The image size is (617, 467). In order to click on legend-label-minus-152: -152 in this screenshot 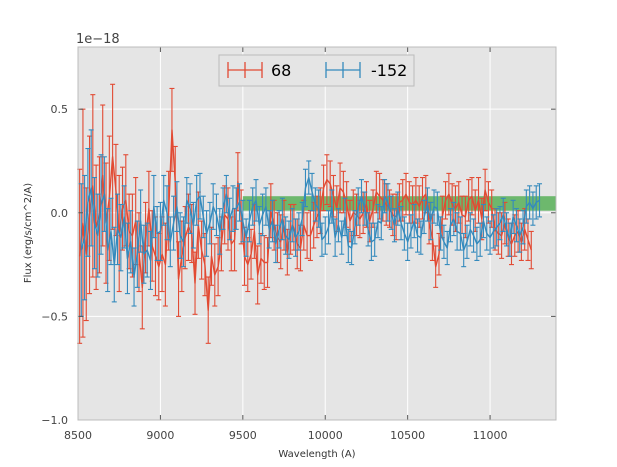, I will do `click(389, 70)`.